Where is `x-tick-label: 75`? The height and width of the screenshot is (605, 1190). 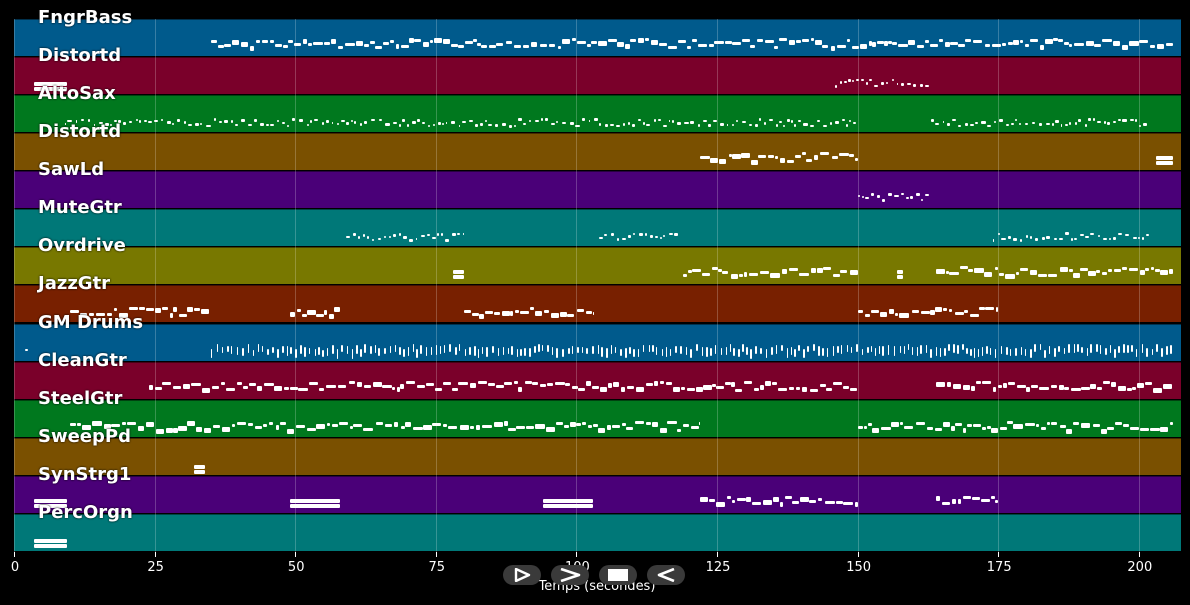
x-tick-label: 75 is located at coordinates (437, 567).